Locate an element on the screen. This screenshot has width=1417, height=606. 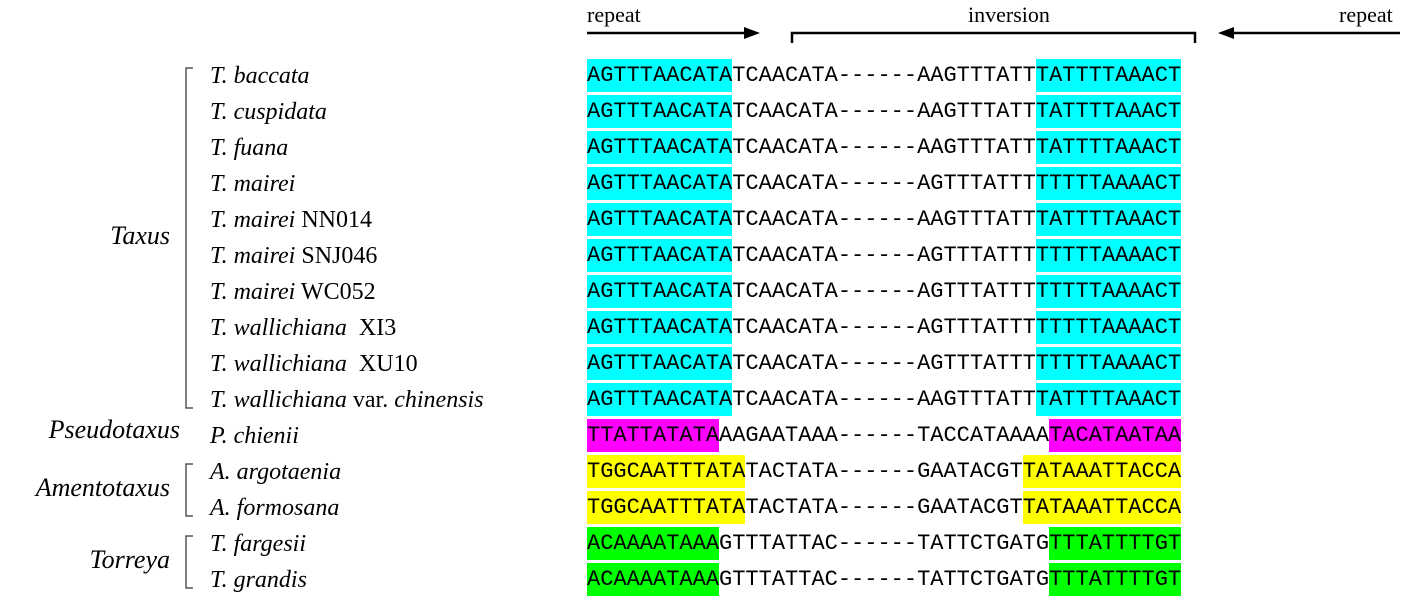
species-label: T. fargesii is located at coordinates (258, 544).